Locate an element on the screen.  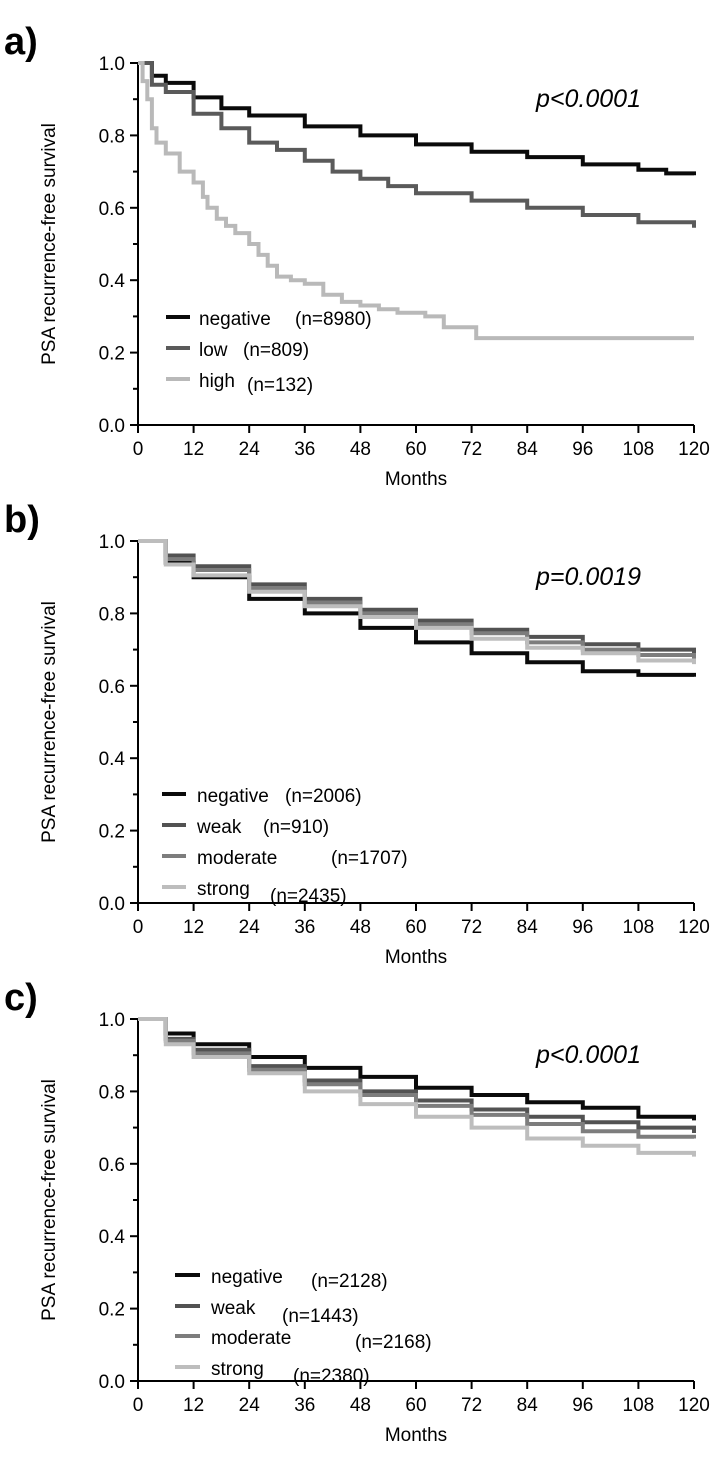
p-value-annotation: p=0.0019 is located at coordinates (588, 577).